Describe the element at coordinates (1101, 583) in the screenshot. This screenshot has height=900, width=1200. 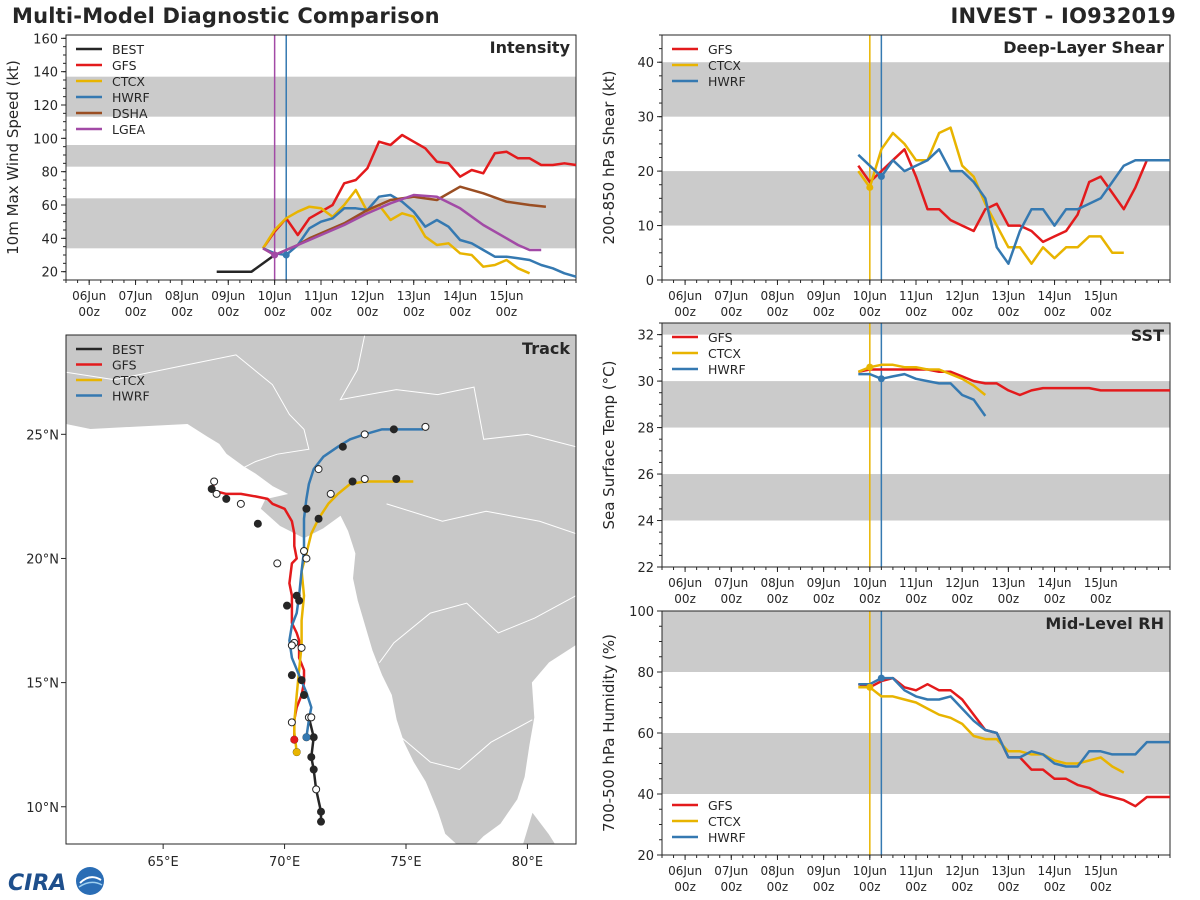
I see `x-tick-label: 15Jun` at that location.